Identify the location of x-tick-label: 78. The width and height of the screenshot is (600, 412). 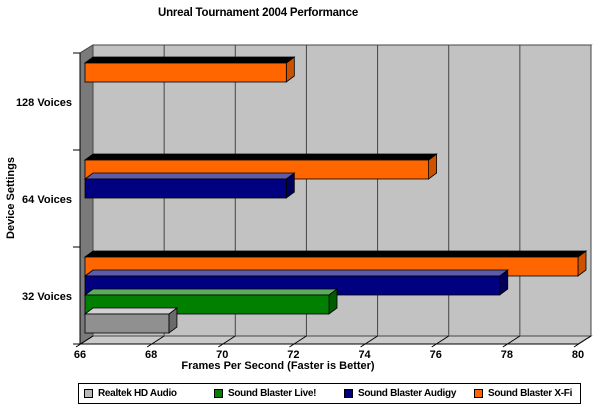
(506, 355).